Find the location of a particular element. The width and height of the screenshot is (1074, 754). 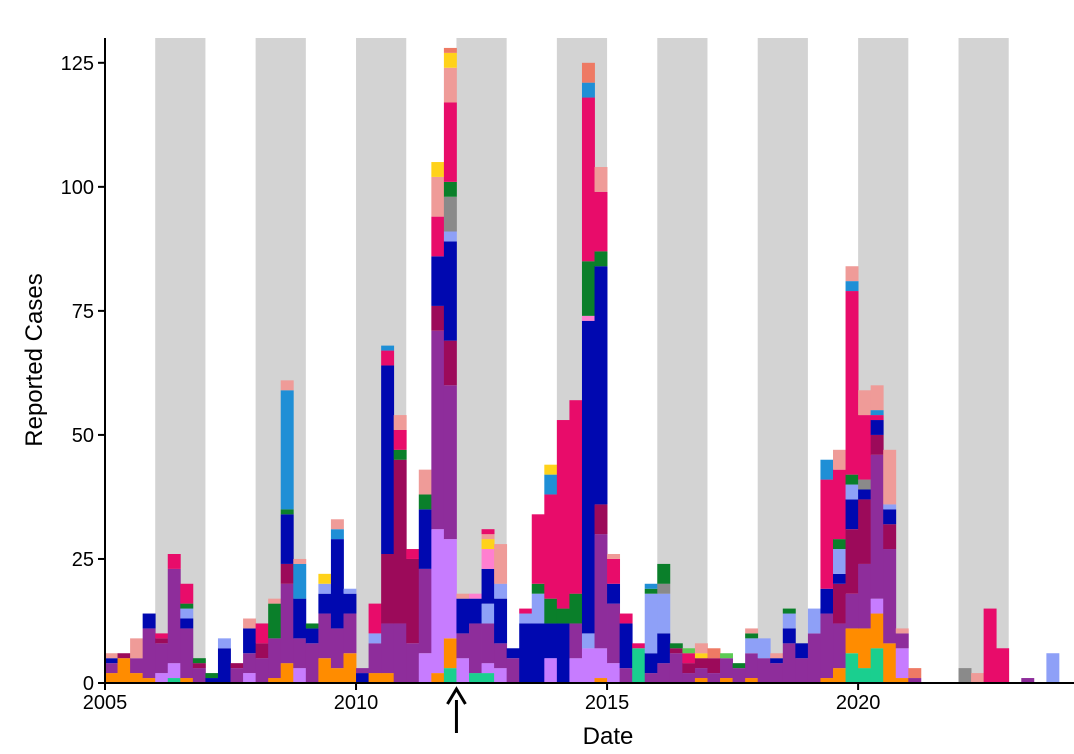

bar-segment-pink is located at coordinates (475, 596).